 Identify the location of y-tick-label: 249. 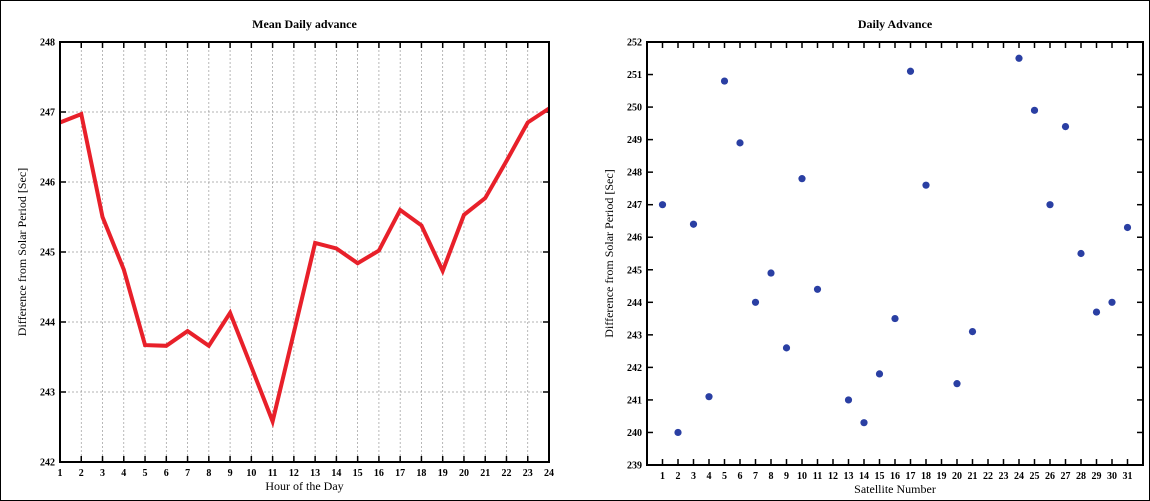
(634, 140).